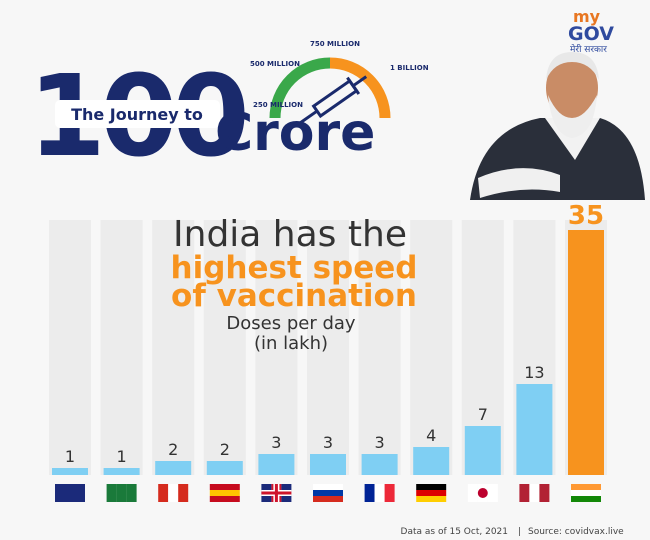 This screenshot has height=540, width=650. What do you see at coordinates (333, 99) in the screenshot?
I see `syringe` at bounding box center [333, 99].